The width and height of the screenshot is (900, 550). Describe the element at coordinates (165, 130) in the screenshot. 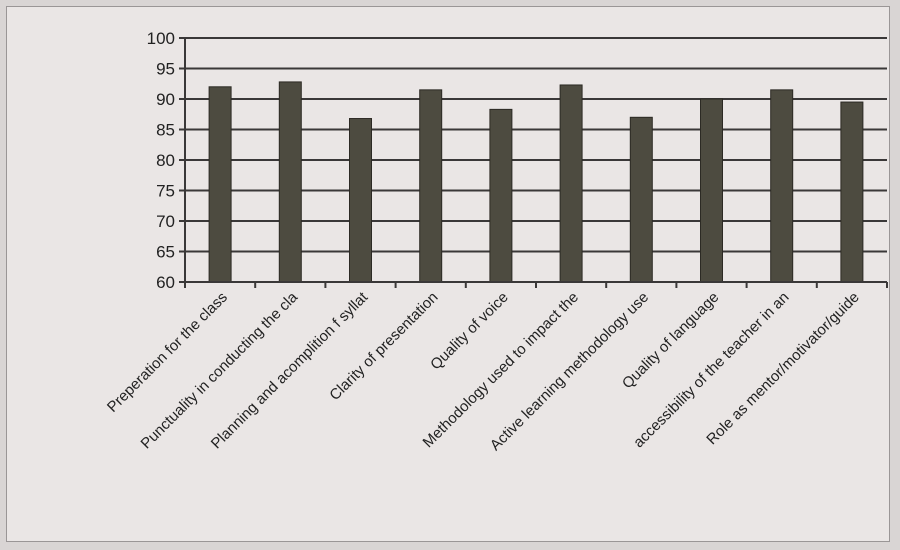

I see `y-tick-label: 85` at that location.